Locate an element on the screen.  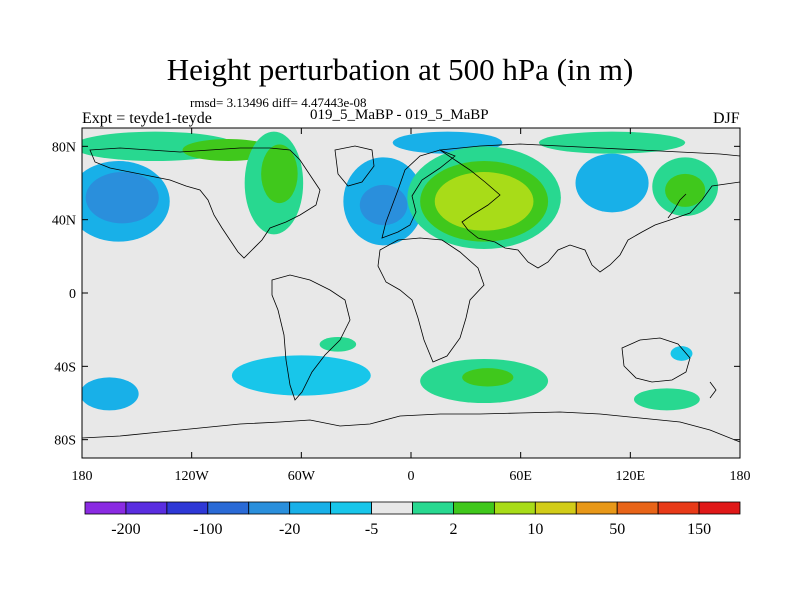
x-tick-label-0: 180 is located at coordinates (82, 476).